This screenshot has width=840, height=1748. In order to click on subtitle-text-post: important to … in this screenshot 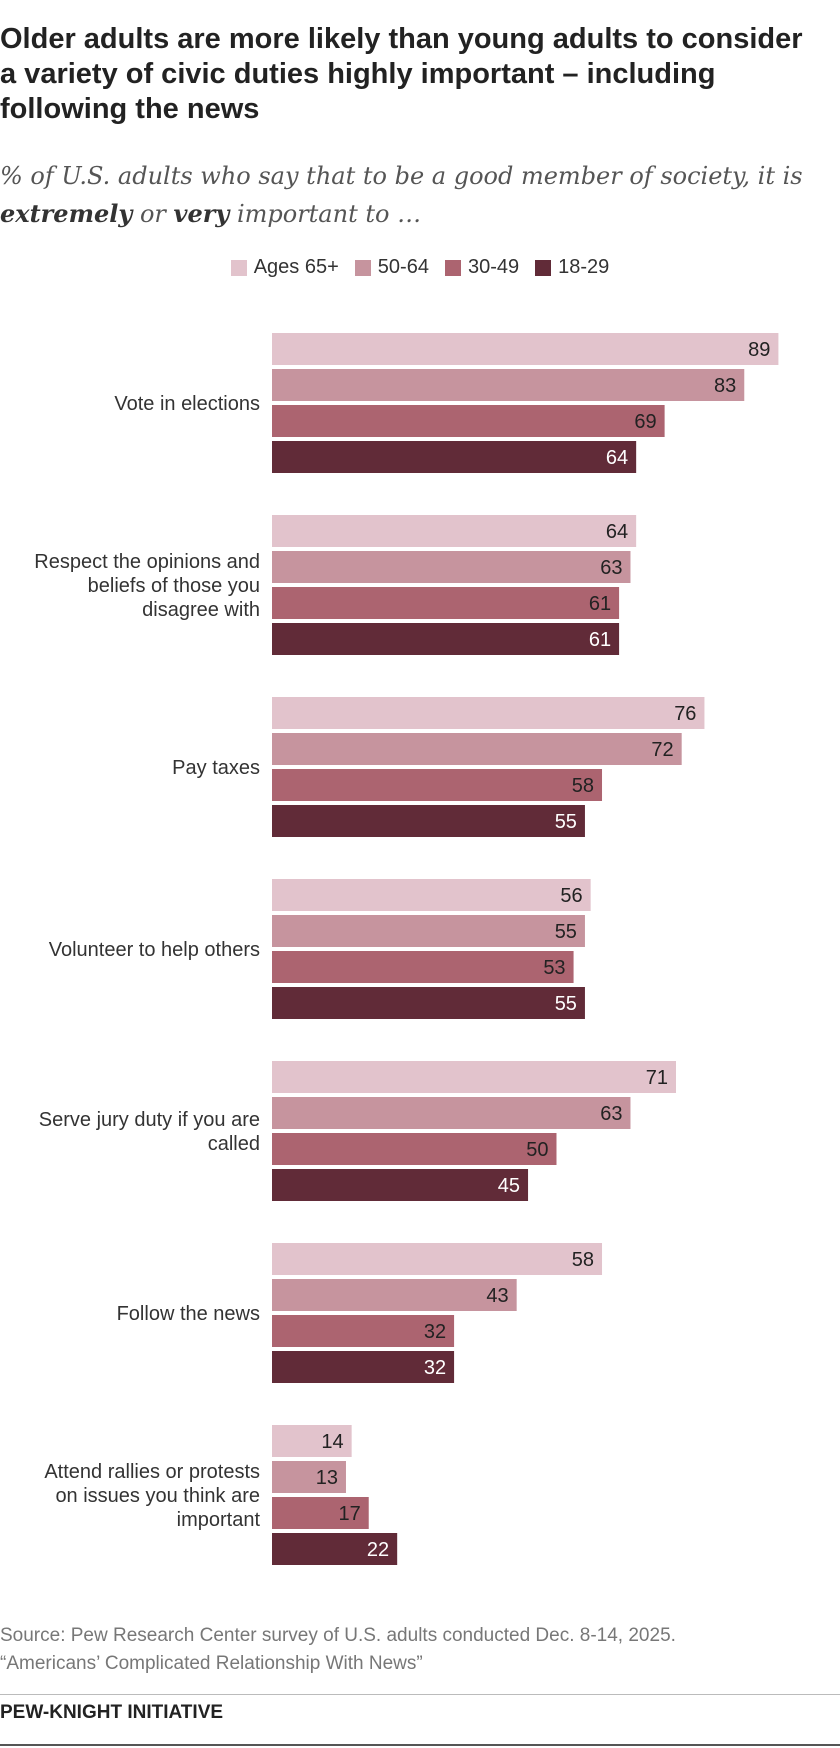, I will do `click(325, 214)`.